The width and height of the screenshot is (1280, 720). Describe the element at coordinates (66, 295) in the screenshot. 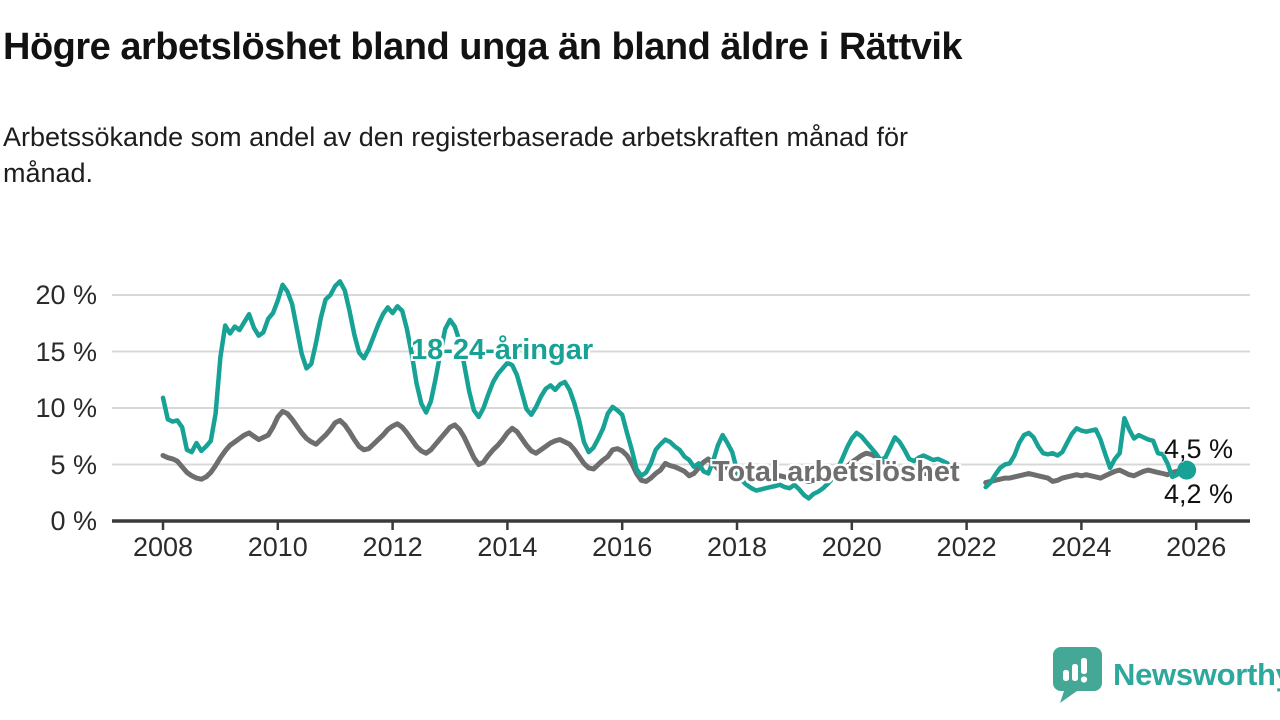

I see `y-axis-label-20: 20 %` at that location.